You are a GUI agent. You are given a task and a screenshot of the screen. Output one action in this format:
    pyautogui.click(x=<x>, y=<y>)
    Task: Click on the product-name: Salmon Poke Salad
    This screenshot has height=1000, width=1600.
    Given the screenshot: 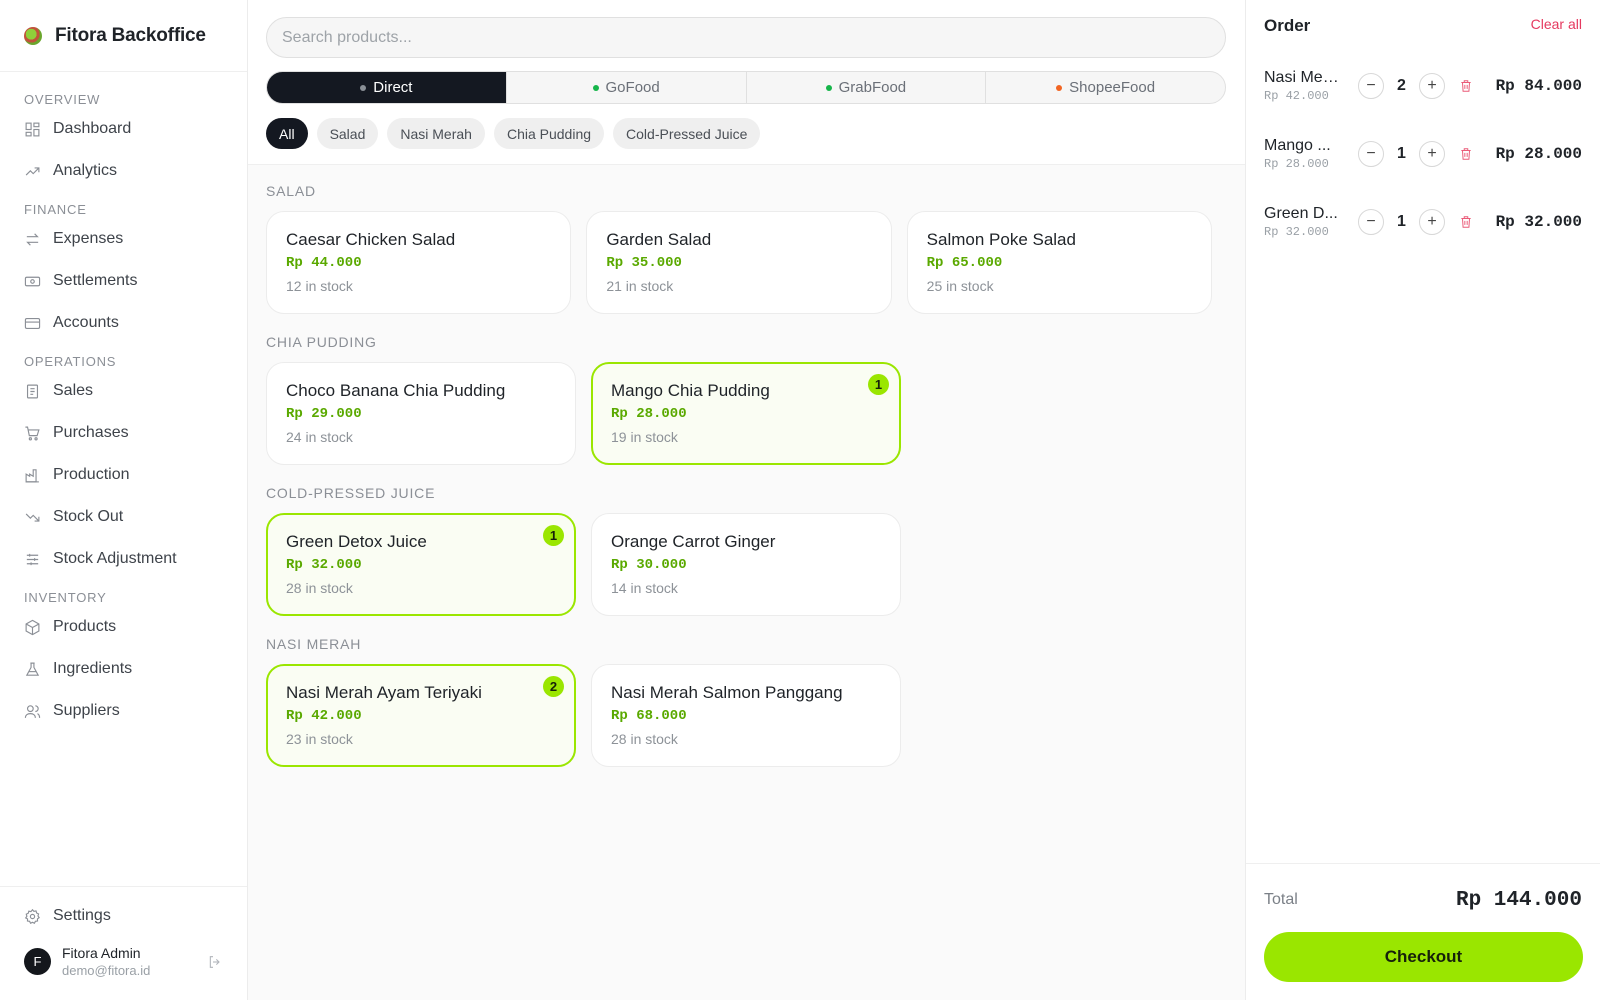 What is the action you would take?
    pyautogui.click(x=1001, y=239)
    